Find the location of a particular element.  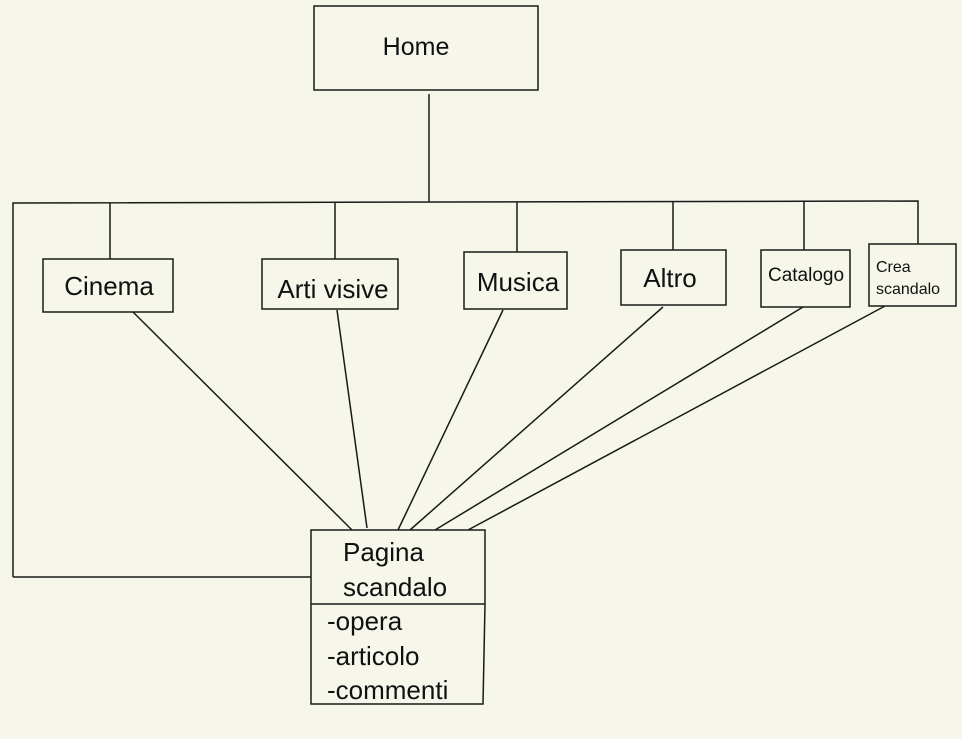

node-crea-scandalo-label-line1: Crea is located at coordinates (893, 267).